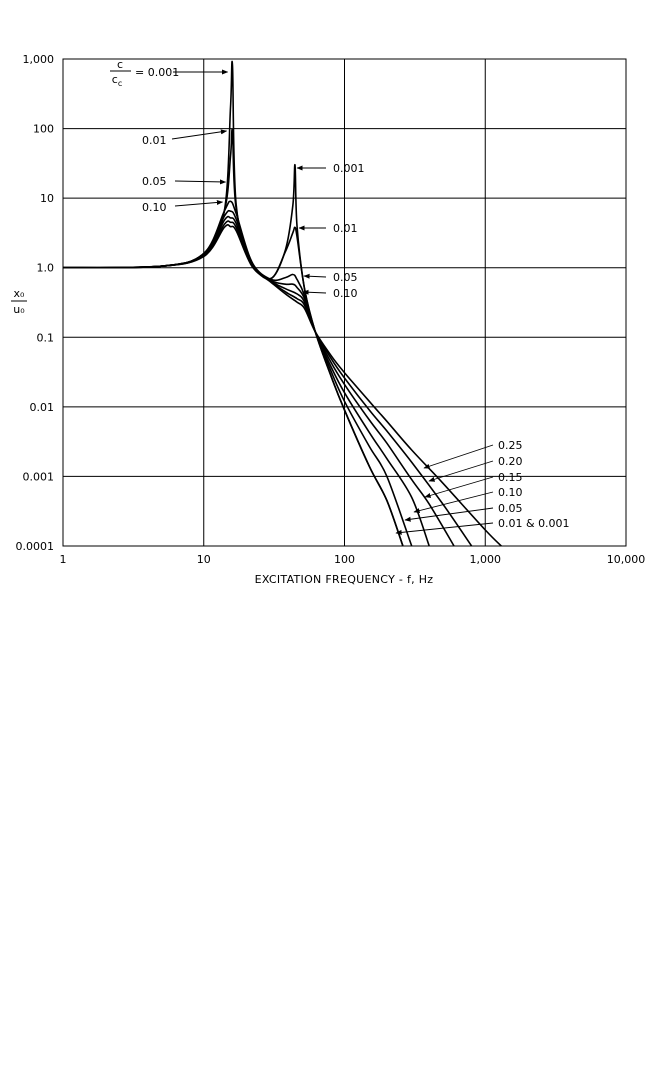 This screenshot has height=1089, width=649. What do you see at coordinates (63, 559) in the screenshot?
I see `x-tick-label: 1` at bounding box center [63, 559].